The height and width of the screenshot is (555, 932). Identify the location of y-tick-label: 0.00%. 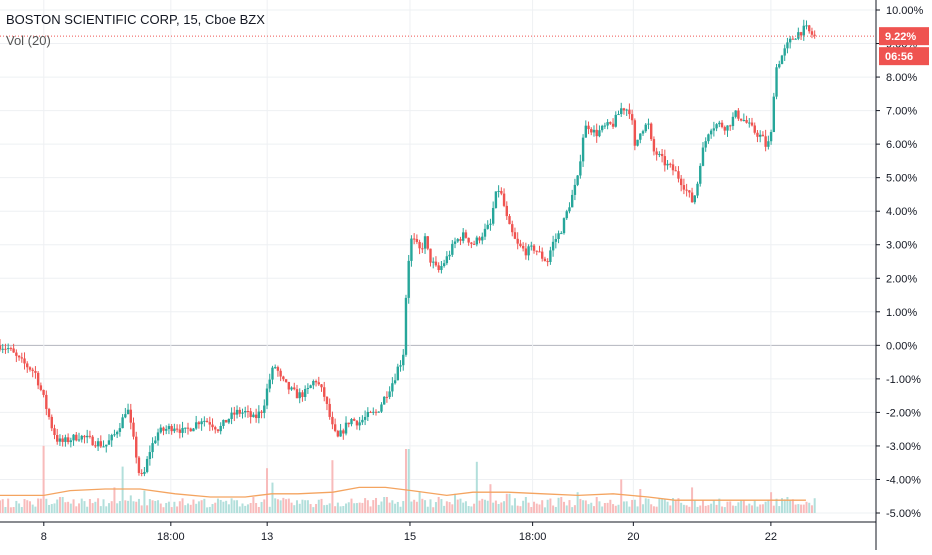
(901, 346).